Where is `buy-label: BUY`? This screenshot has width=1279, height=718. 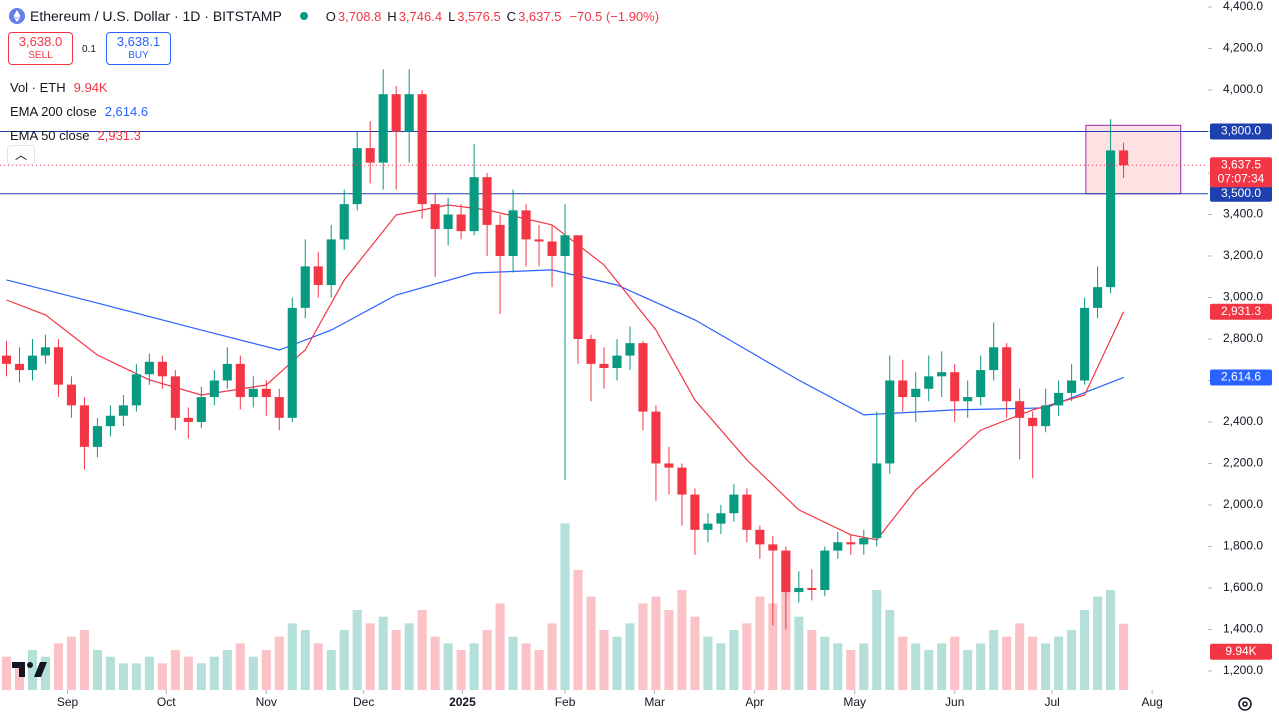 buy-label: BUY is located at coordinates (138, 55).